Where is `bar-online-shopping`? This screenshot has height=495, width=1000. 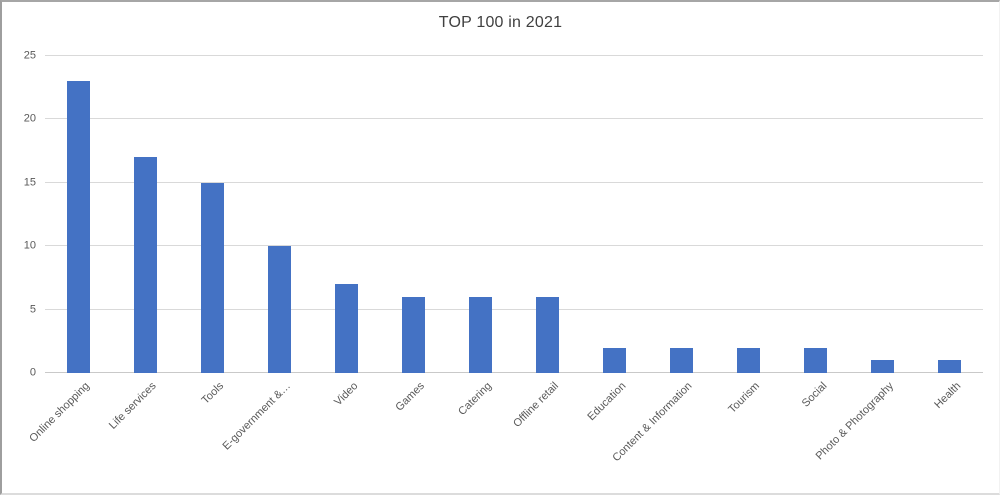
bar-online-shopping is located at coordinates (78, 227).